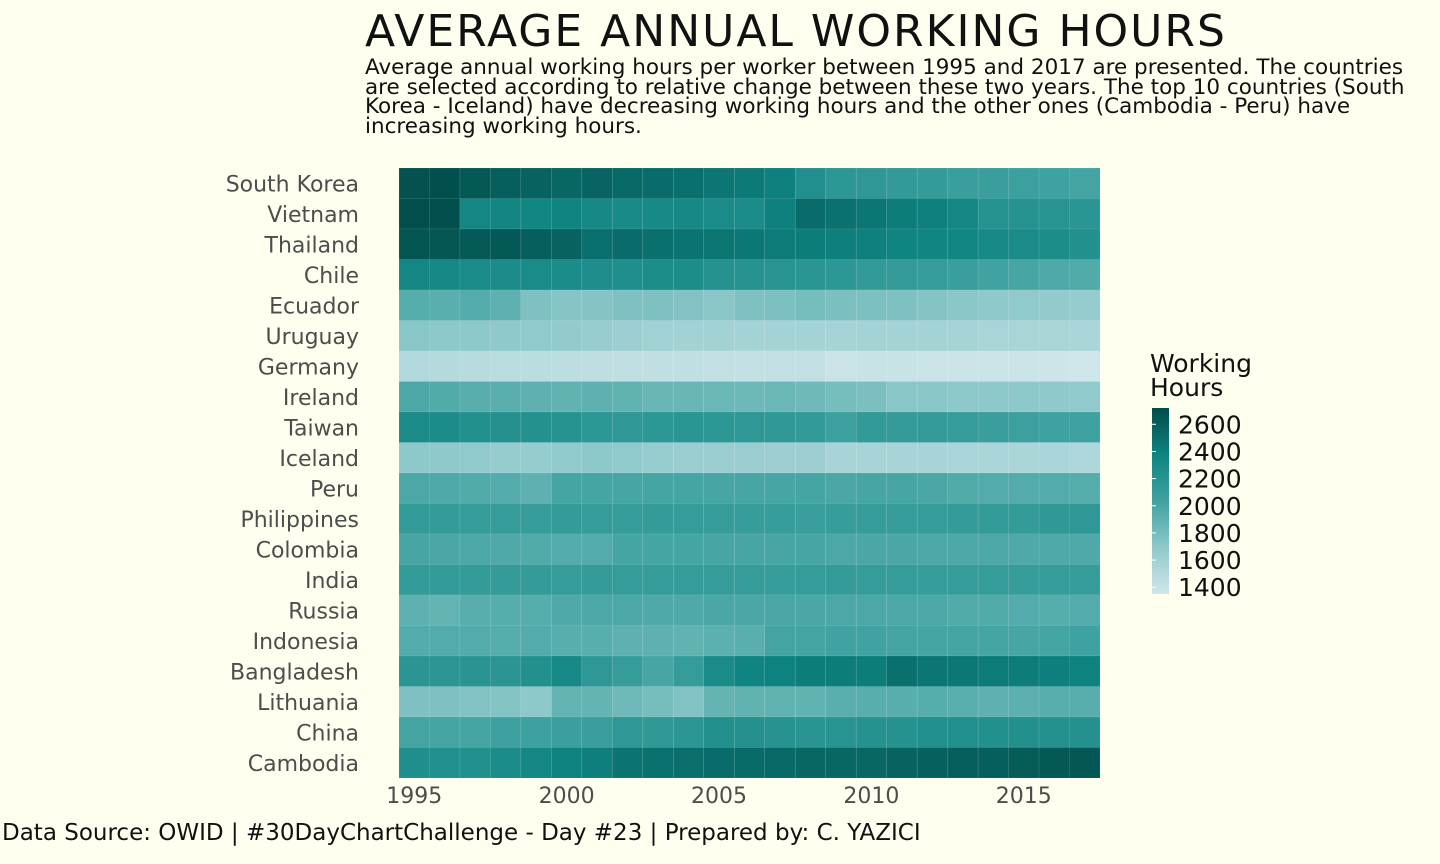 This screenshot has width=1440, height=864. I want to click on y-tick-label: South Korea, so click(292, 184).